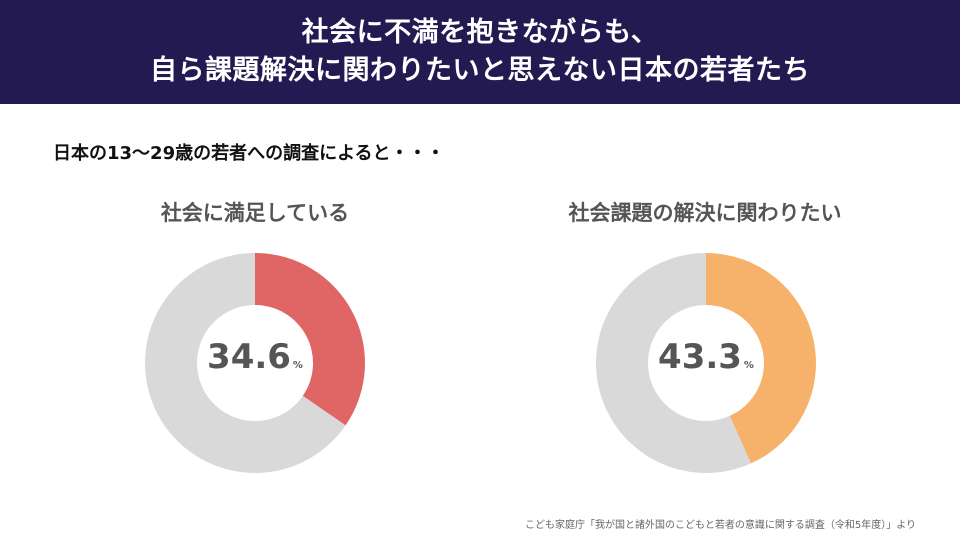 Image resolution: width=960 pixels, height=540 pixels. What do you see at coordinates (255, 213) in the screenshot?
I see `chart-title-satisfied: 社会に満足している` at bounding box center [255, 213].